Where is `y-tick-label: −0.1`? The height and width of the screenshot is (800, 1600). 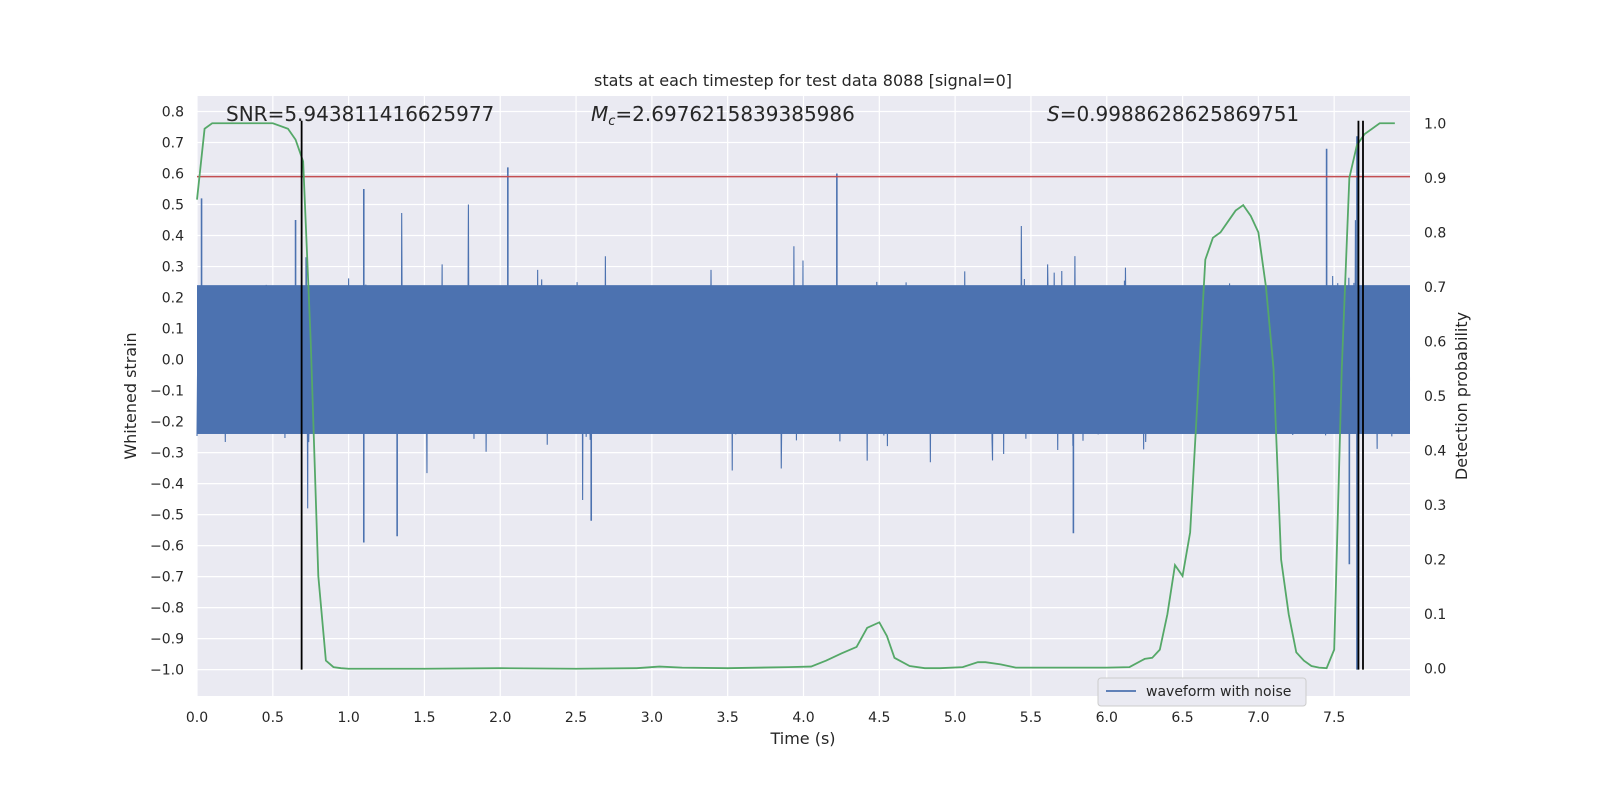 y-tick-label: −0.1 is located at coordinates (167, 392).